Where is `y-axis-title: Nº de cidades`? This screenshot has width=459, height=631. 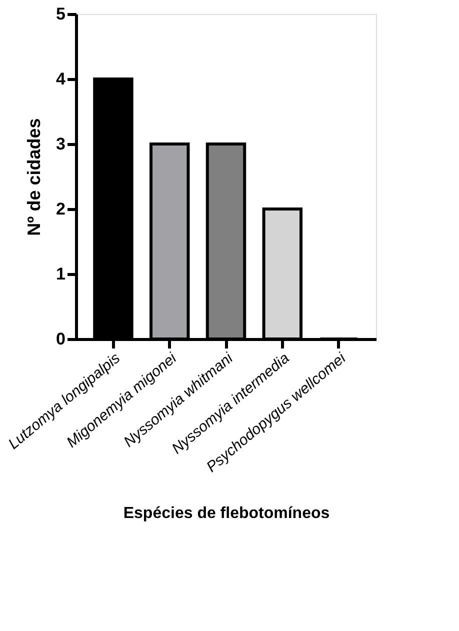 y-axis-title: Nº de cidades is located at coordinates (34, 177).